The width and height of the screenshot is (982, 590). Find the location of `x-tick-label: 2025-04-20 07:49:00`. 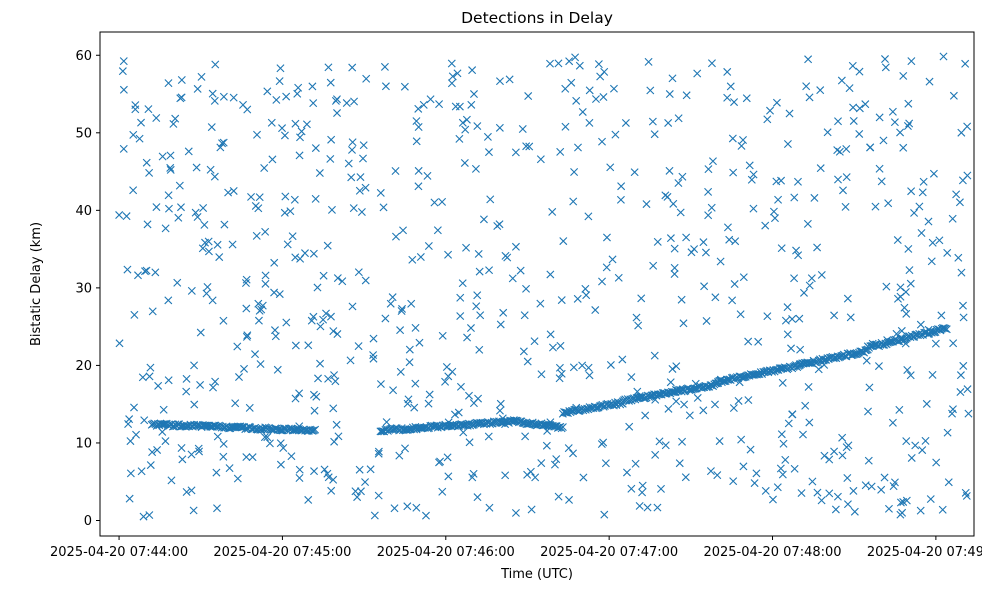

x-tick-label: 2025-04-20 07:49:00 is located at coordinates (924, 552).